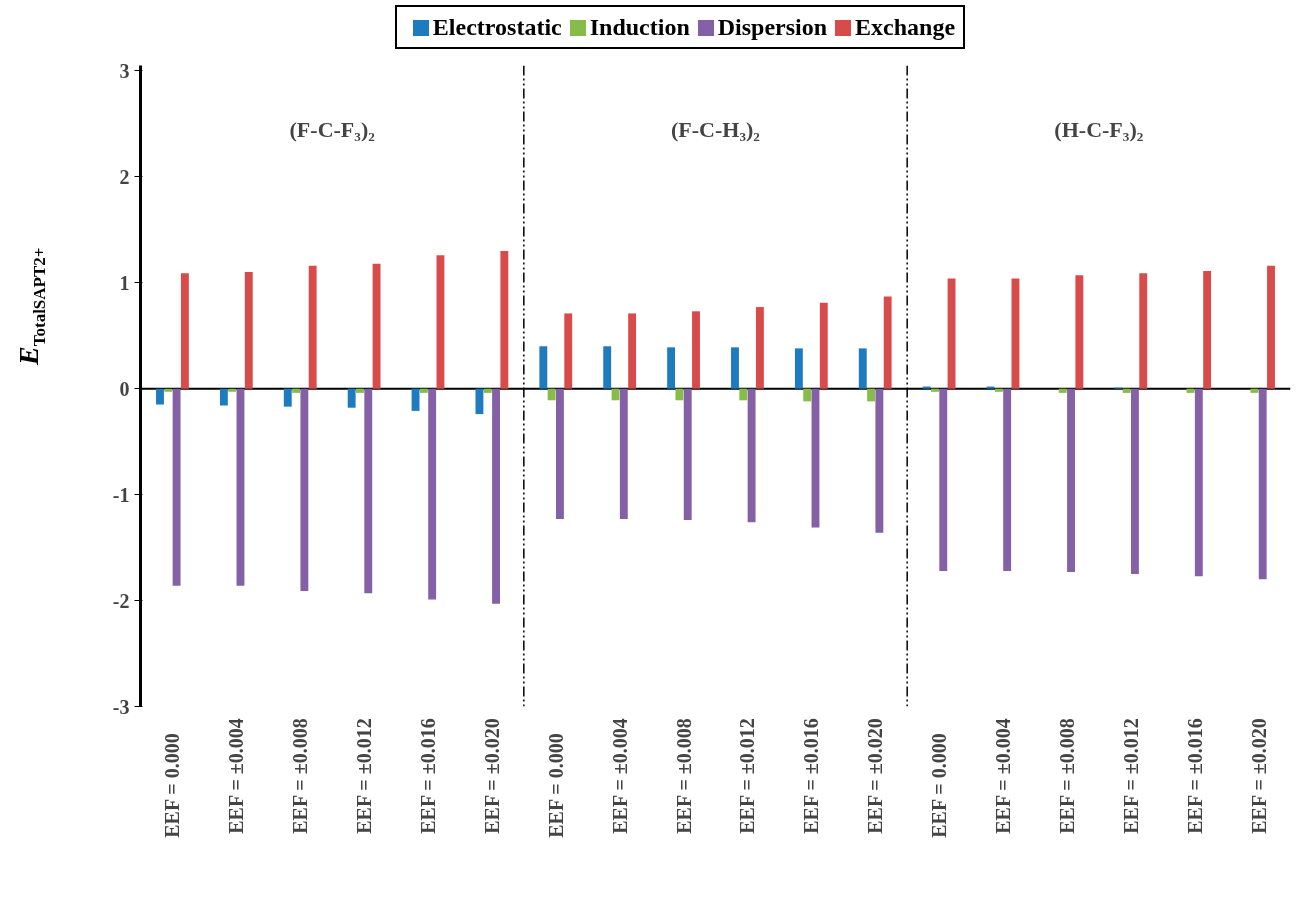 This screenshot has height=898, width=1306. Describe the element at coordinates (121, 494) in the screenshot. I see `y-tick-label: -1` at that location.